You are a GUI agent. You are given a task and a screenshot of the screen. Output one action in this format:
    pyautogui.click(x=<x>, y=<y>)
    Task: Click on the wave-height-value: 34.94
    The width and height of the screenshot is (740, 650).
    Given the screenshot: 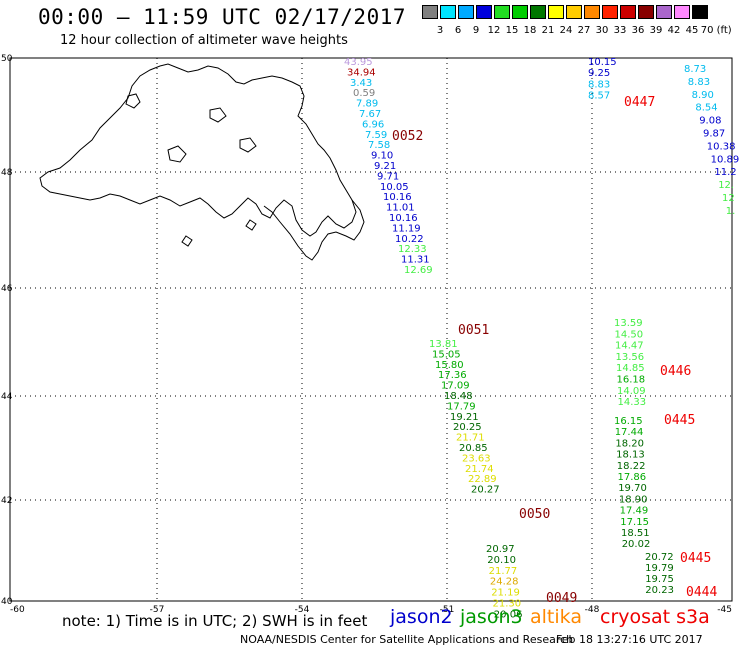 What is the action you would take?
    pyautogui.click(x=361, y=72)
    